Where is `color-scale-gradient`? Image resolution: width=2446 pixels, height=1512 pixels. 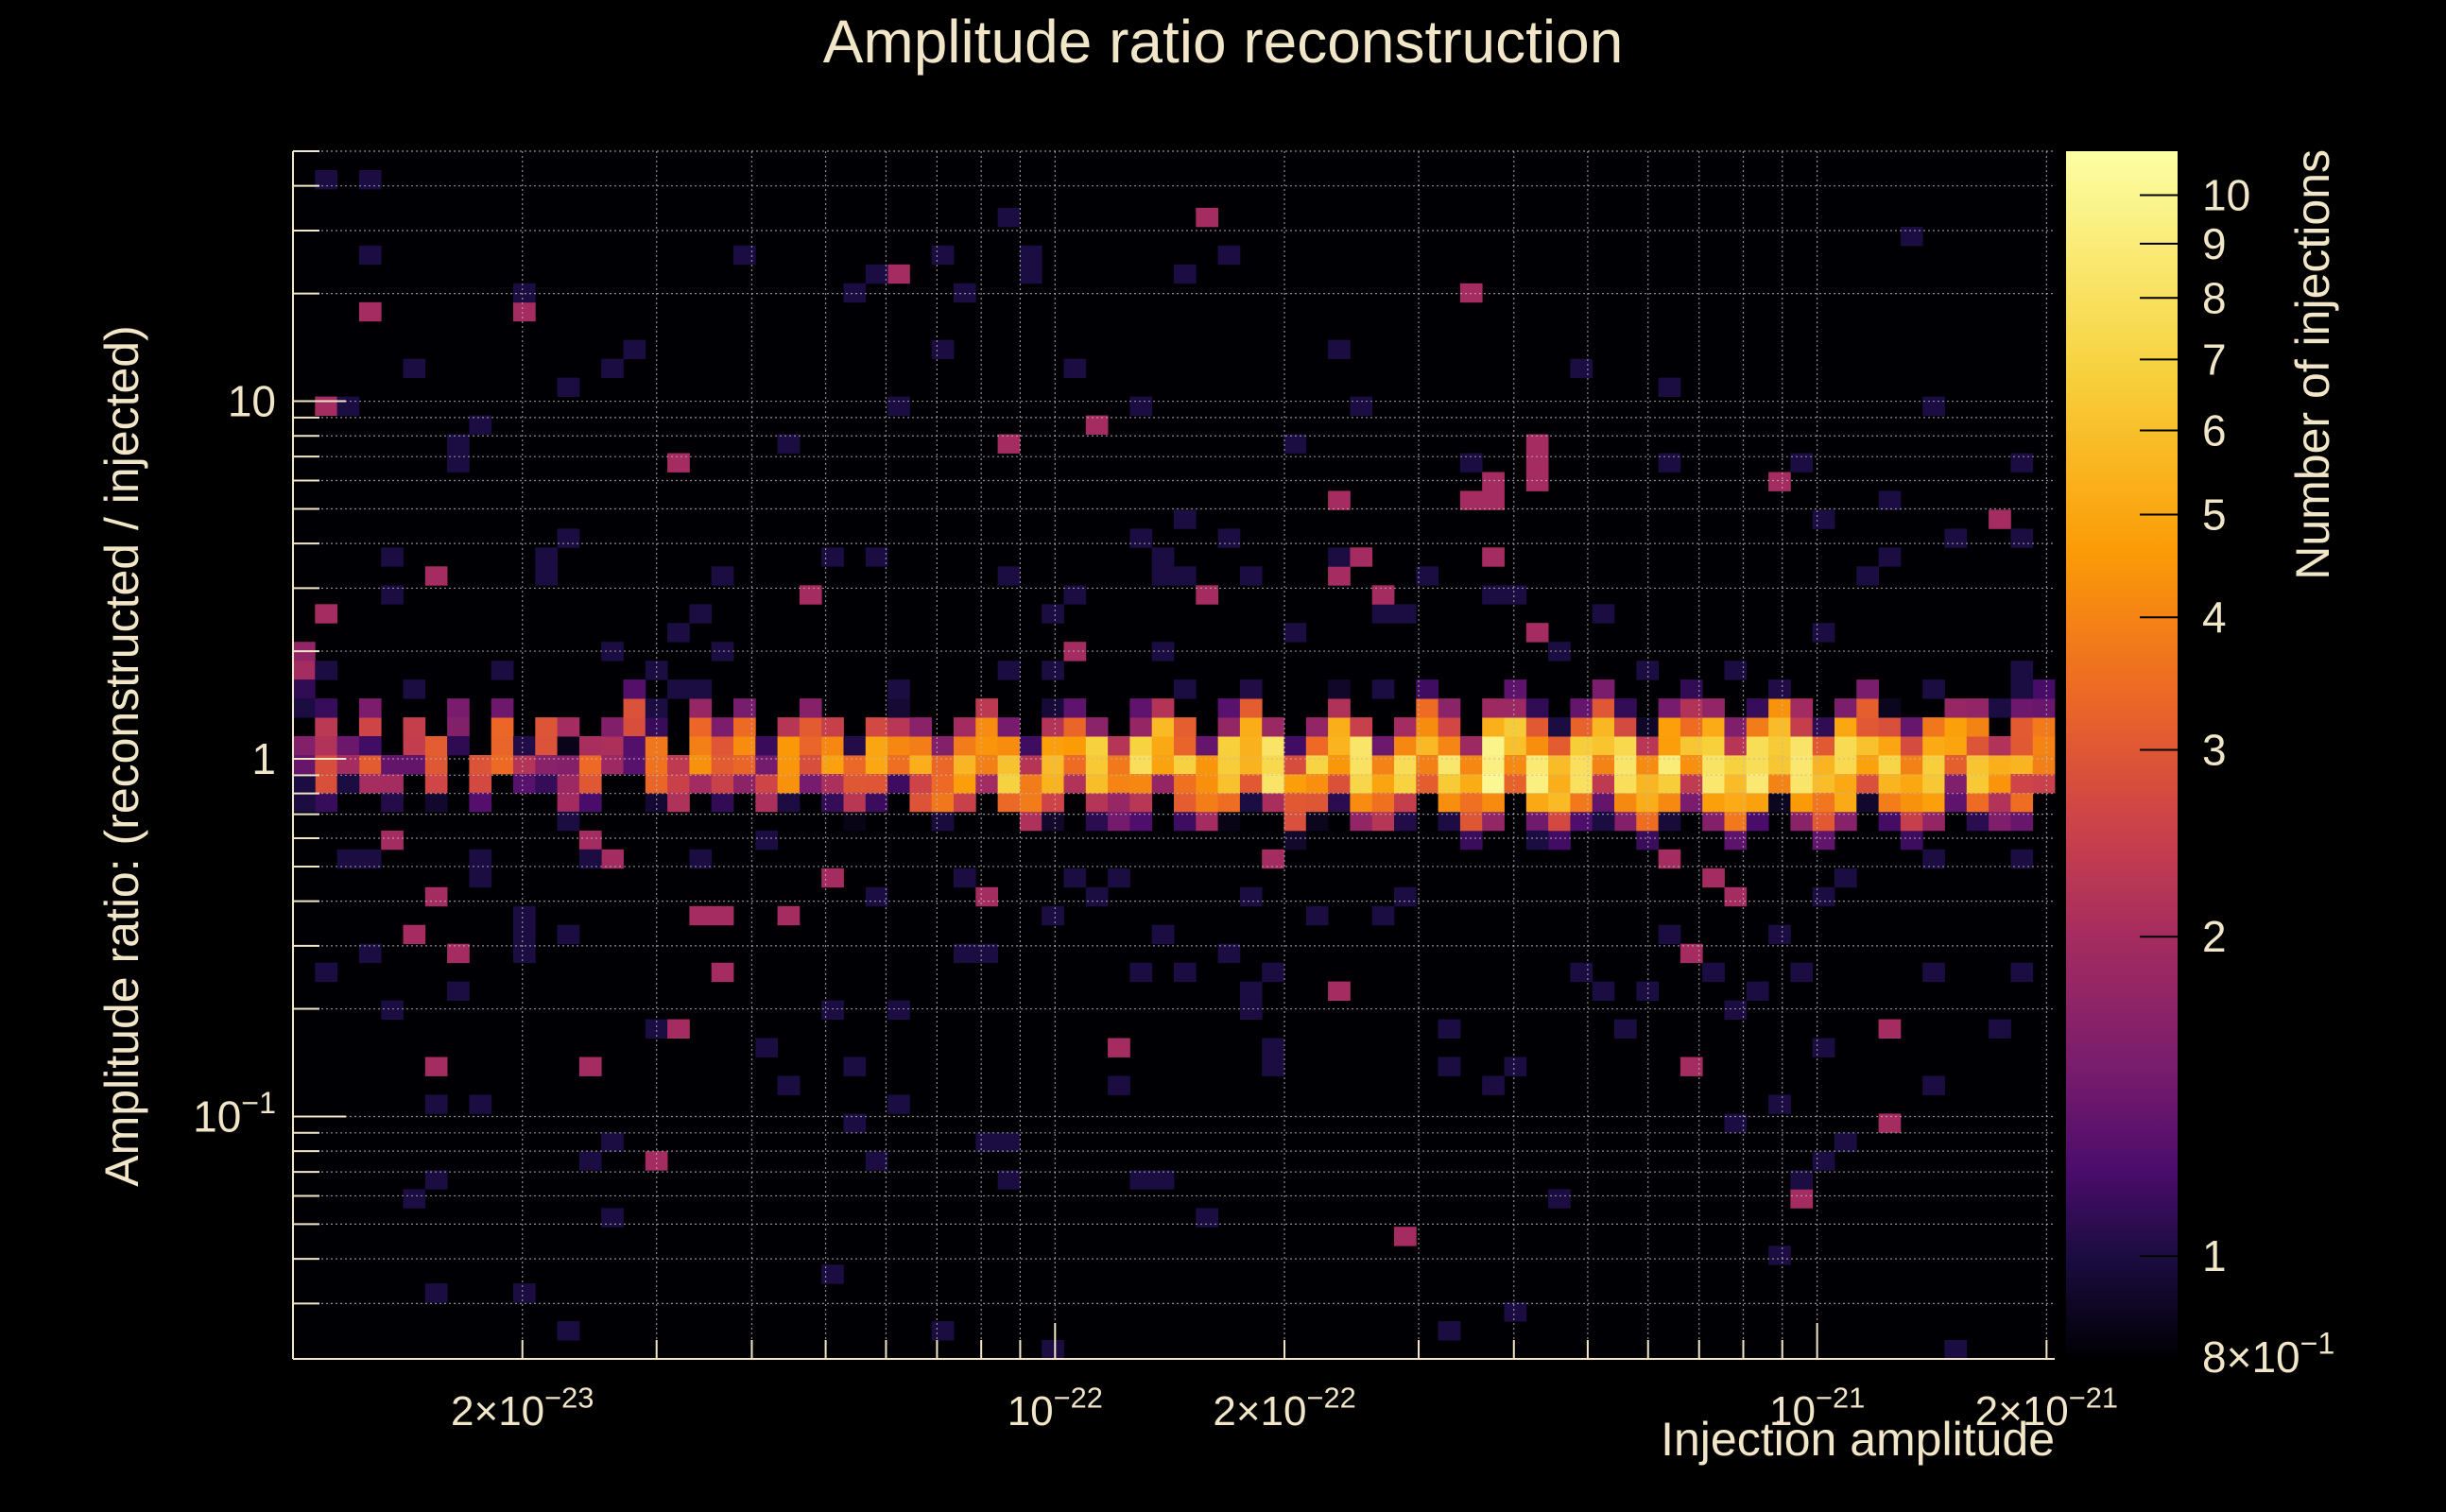 color-scale-gradient is located at coordinates (2122, 755).